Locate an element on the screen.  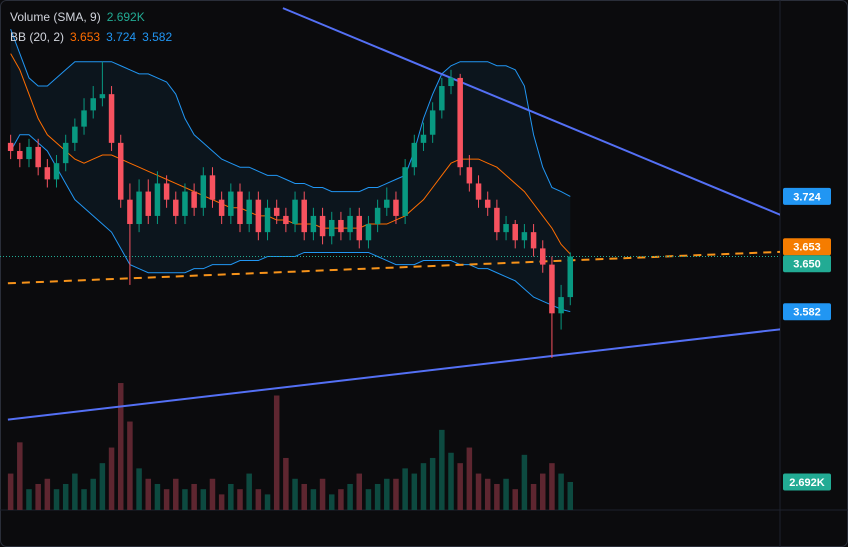
legend-name: BB (20, 2) is located at coordinates (37, 37).